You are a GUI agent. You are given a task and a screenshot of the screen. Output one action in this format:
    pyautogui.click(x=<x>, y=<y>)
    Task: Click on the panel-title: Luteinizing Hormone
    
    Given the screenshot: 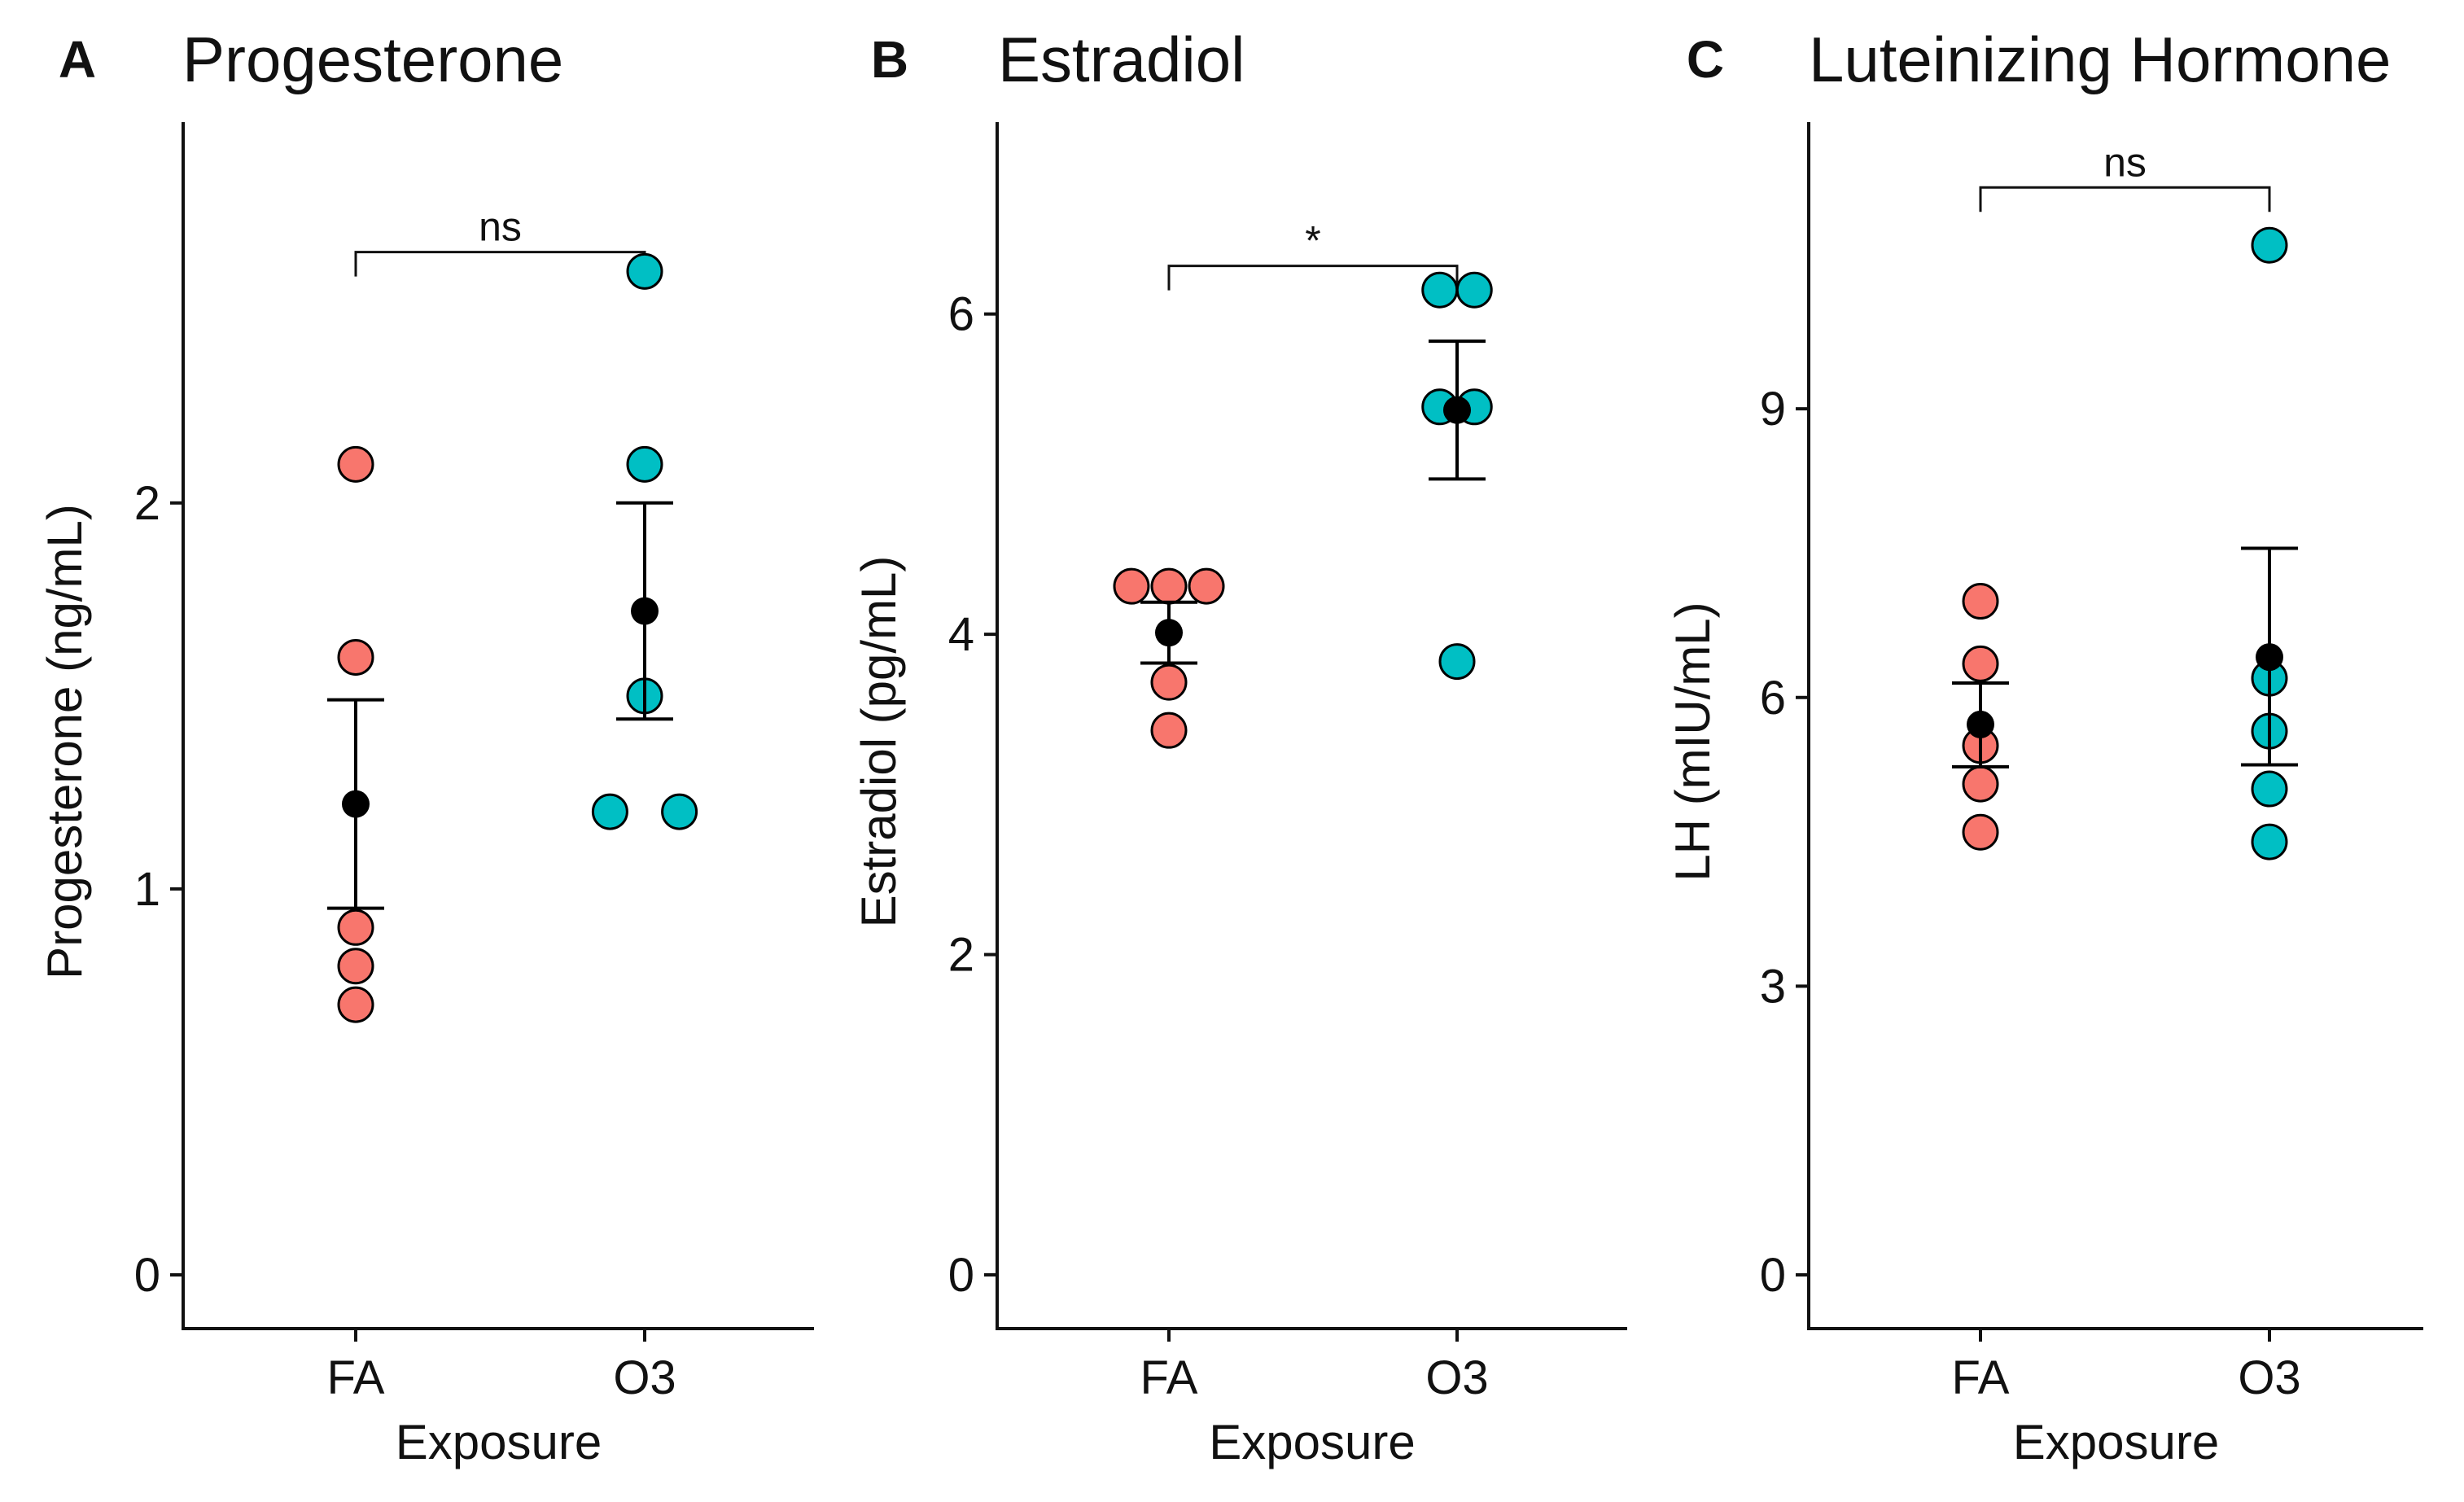 What is the action you would take?
    pyautogui.click(x=2100, y=60)
    